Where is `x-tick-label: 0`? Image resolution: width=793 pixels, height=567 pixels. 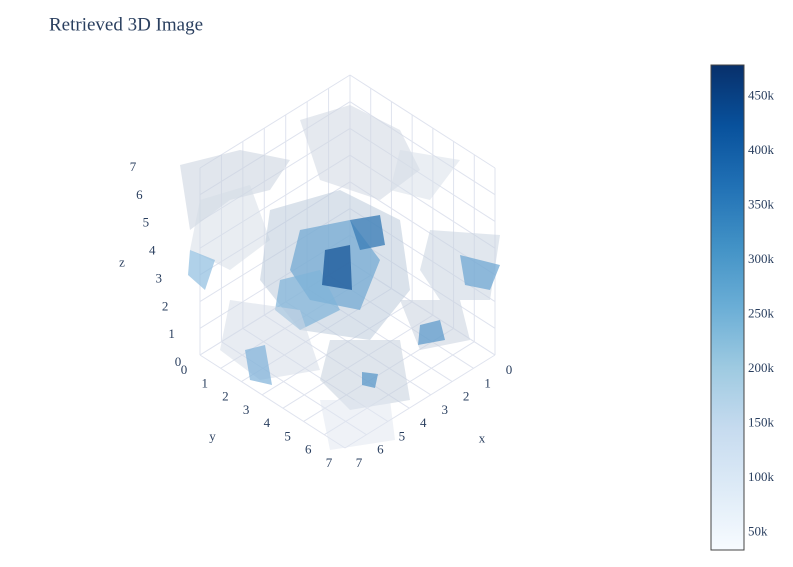 x-tick-label: 0 is located at coordinates (509, 369).